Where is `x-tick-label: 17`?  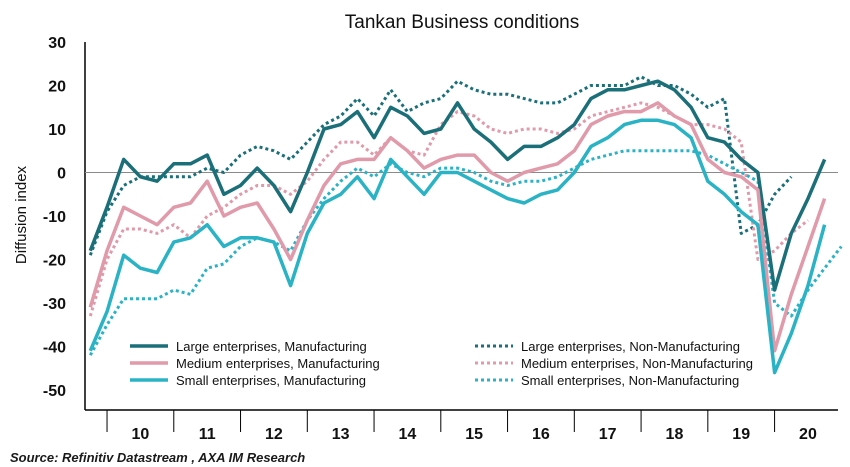 x-tick-label: 17 is located at coordinates (608, 434).